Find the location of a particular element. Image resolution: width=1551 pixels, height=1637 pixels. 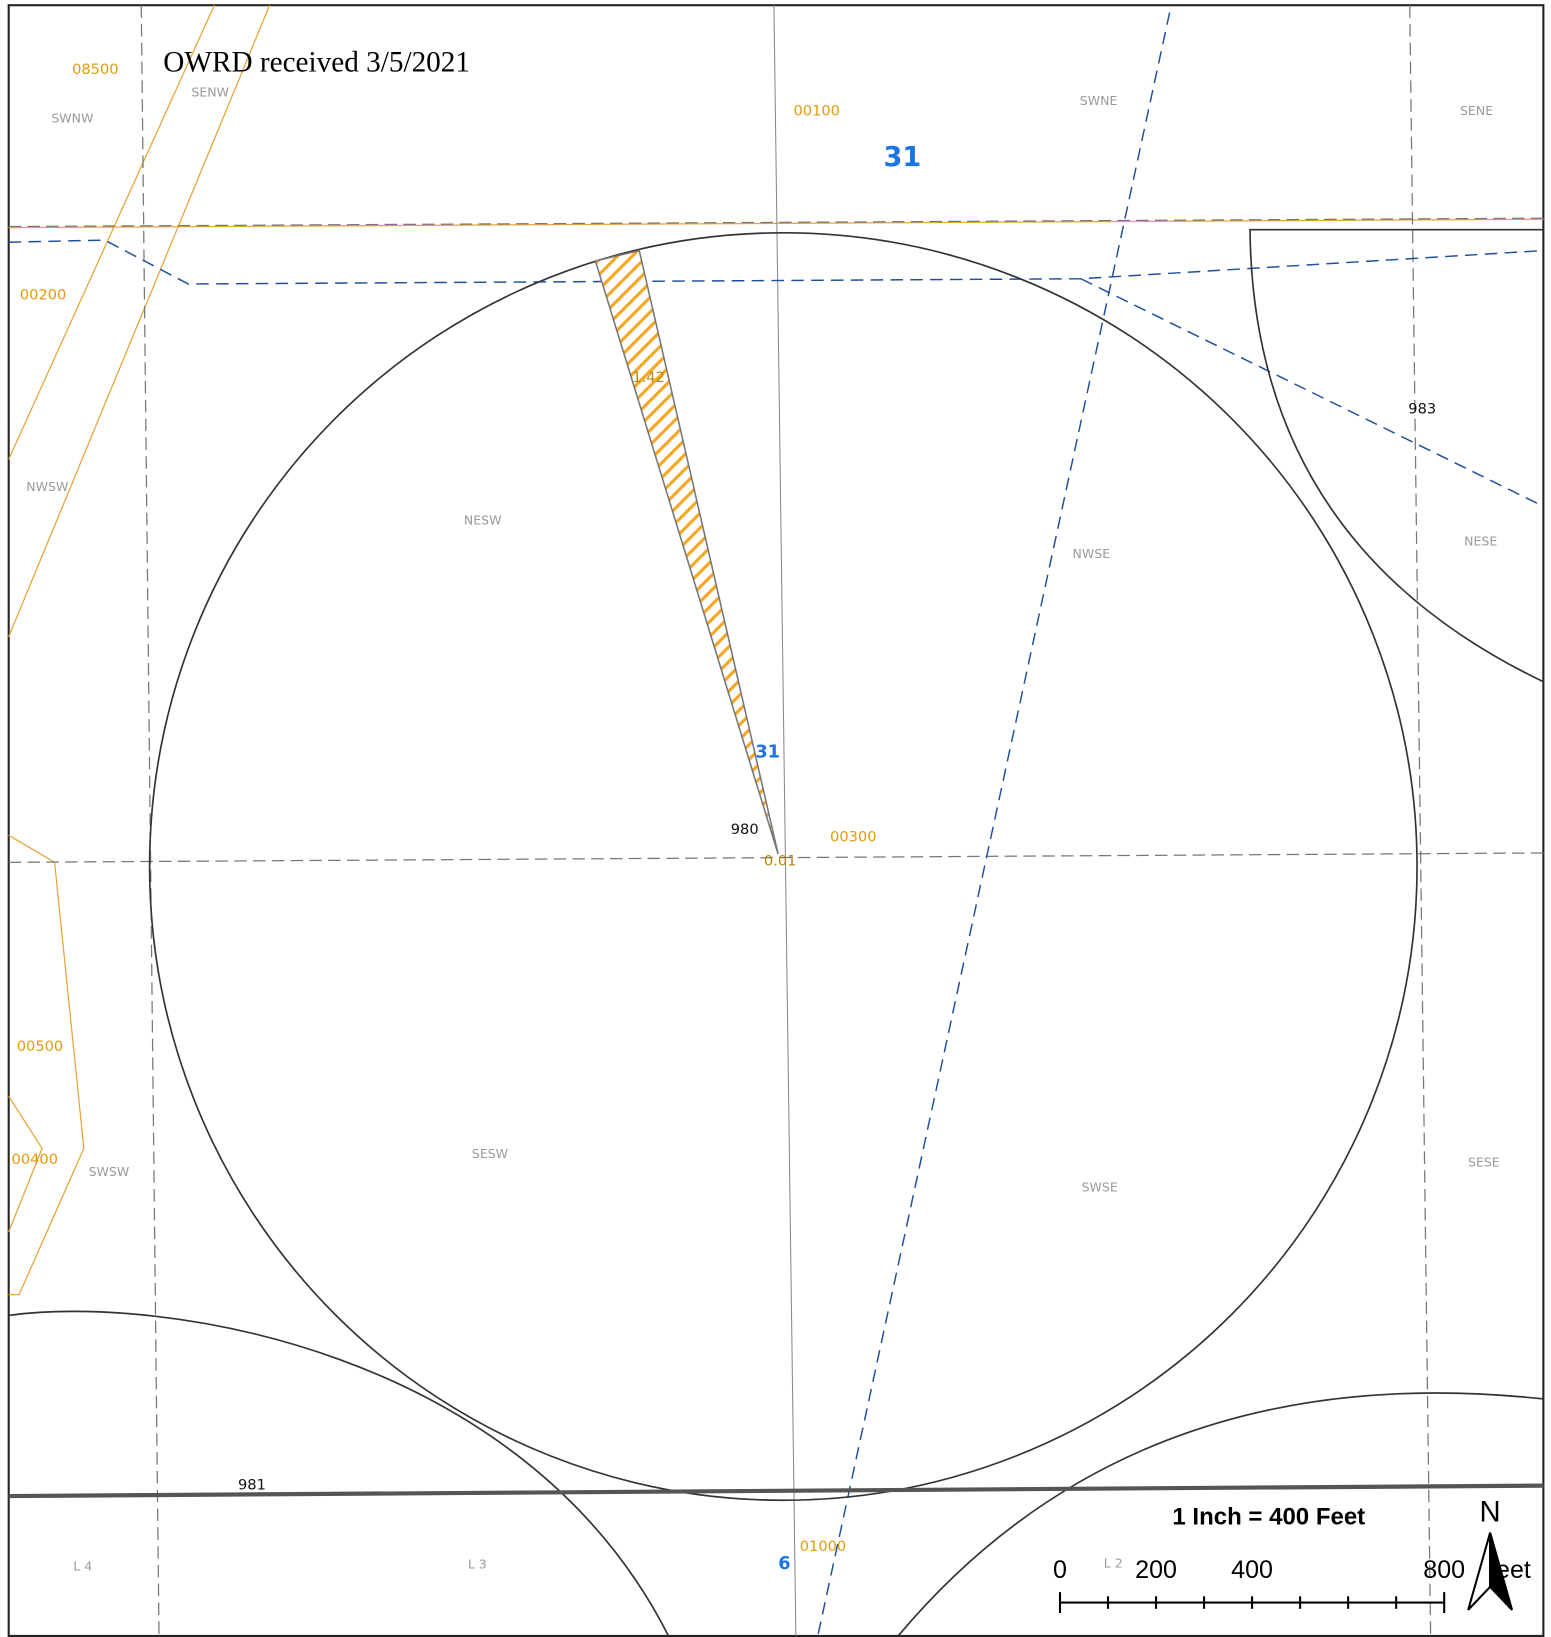

scale-tick-label: 800 is located at coordinates (1444, 1570).